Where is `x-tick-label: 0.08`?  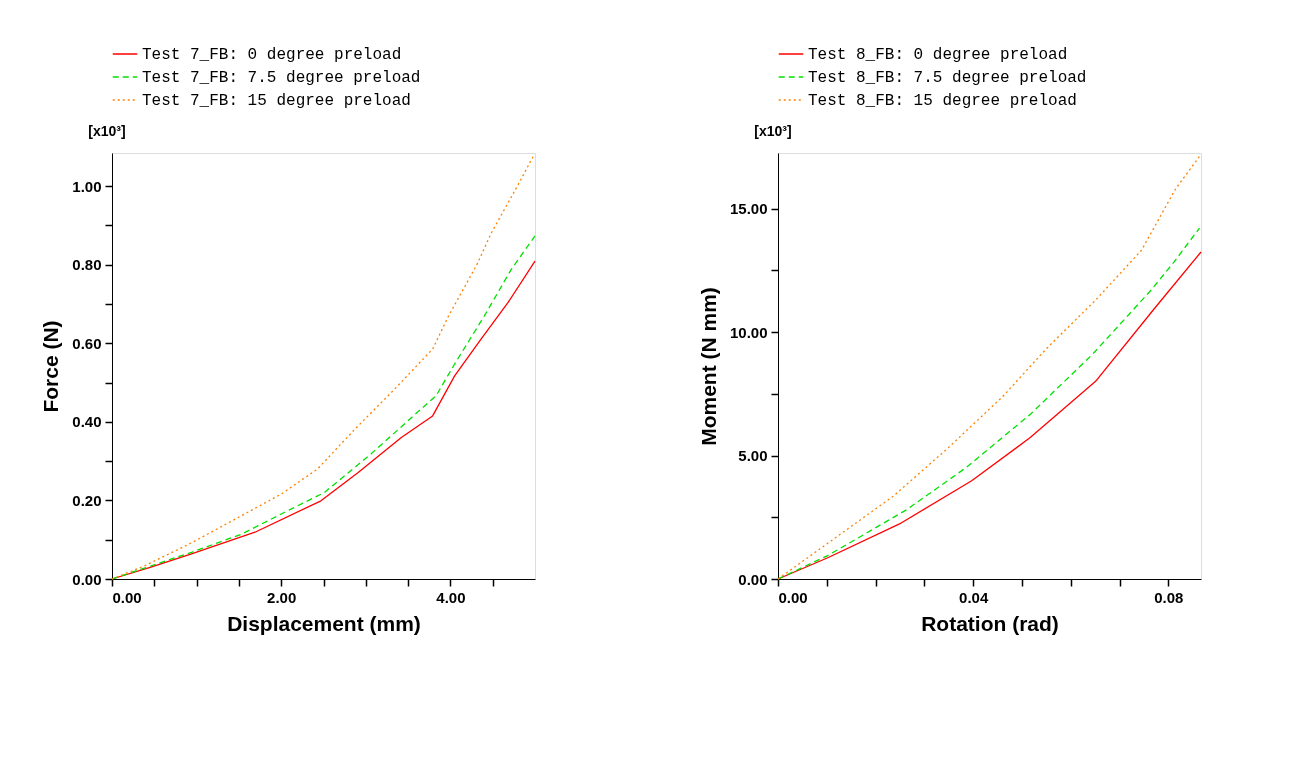
x-tick-label: 0.08 is located at coordinates (1169, 597).